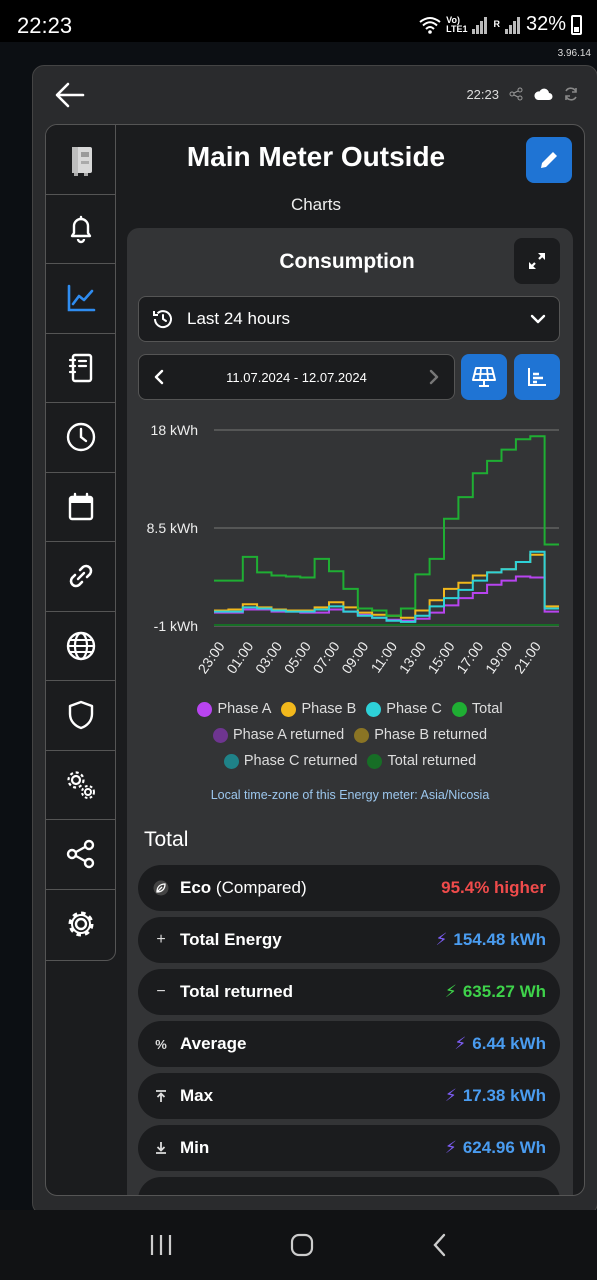 This screenshot has width=597, height=1280. I want to click on legend-row: Phase A returned Phase B returned, so click(350, 735).